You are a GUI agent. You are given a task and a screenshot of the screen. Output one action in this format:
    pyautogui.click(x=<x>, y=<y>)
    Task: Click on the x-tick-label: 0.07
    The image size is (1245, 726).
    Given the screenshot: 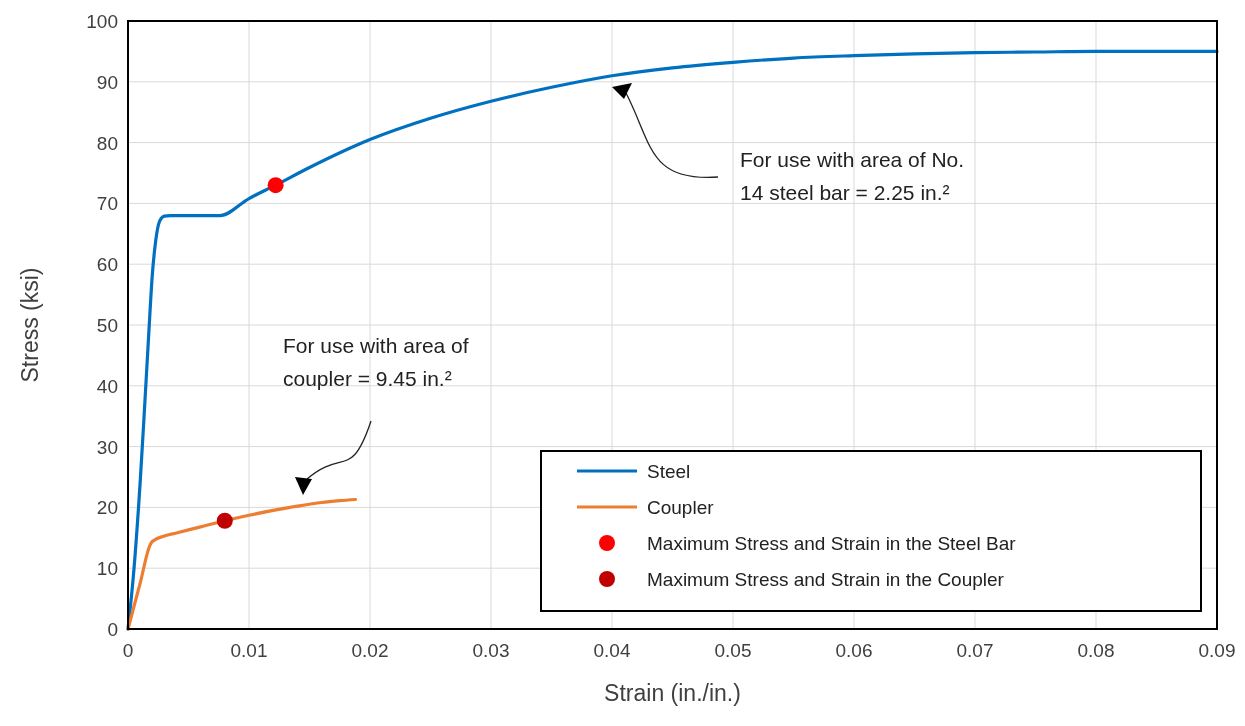 What is the action you would take?
    pyautogui.click(x=975, y=650)
    